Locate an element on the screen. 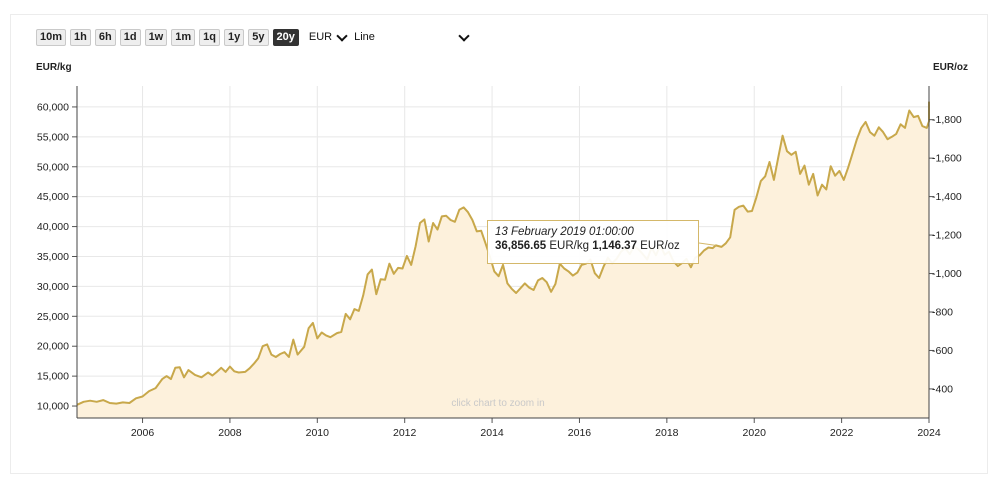  range-button-20y: 20y is located at coordinates (285, 37).